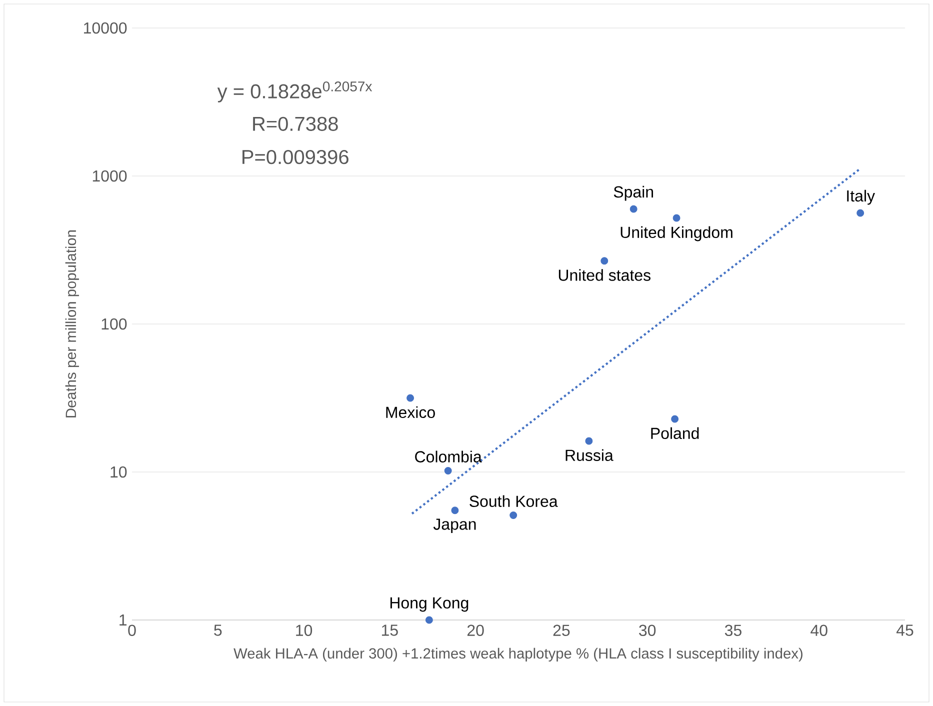  What do you see at coordinates (454, 526) in the screenshot?
I see `annotation: Japan` at bounding box center [454, 526].